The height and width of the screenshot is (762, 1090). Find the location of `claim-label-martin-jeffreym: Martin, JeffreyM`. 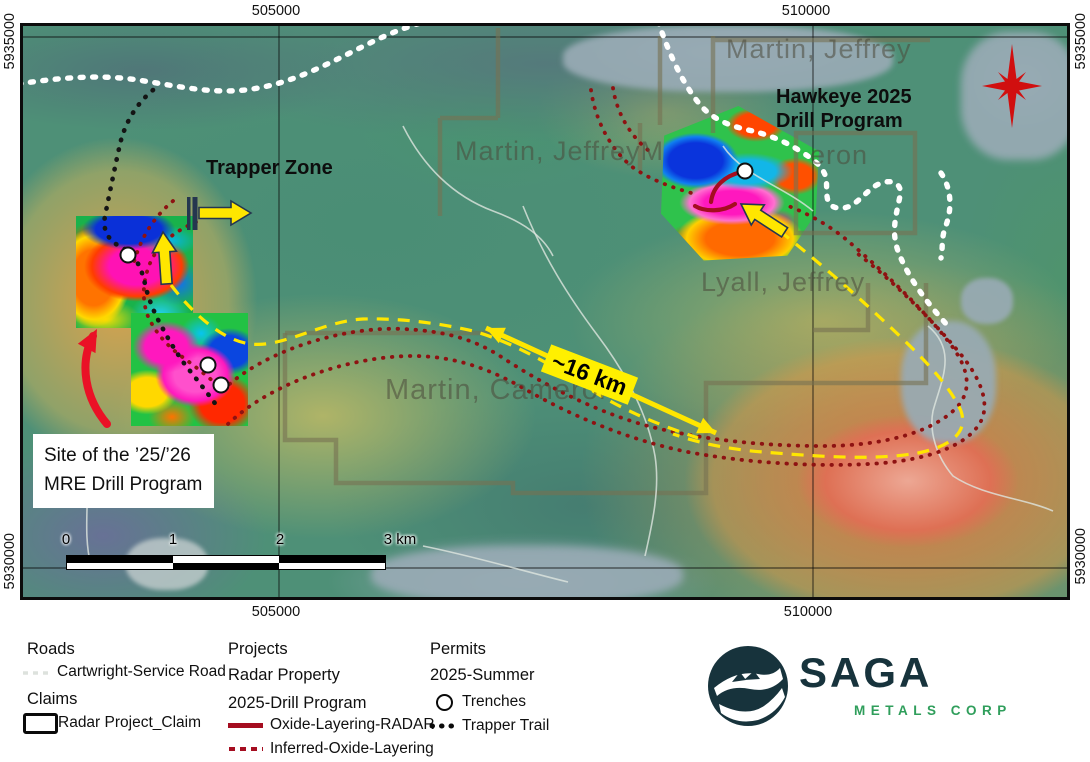

claim-label-martin-jeffreym: Martin, JeffreyM is located at coordinates (560, 151).